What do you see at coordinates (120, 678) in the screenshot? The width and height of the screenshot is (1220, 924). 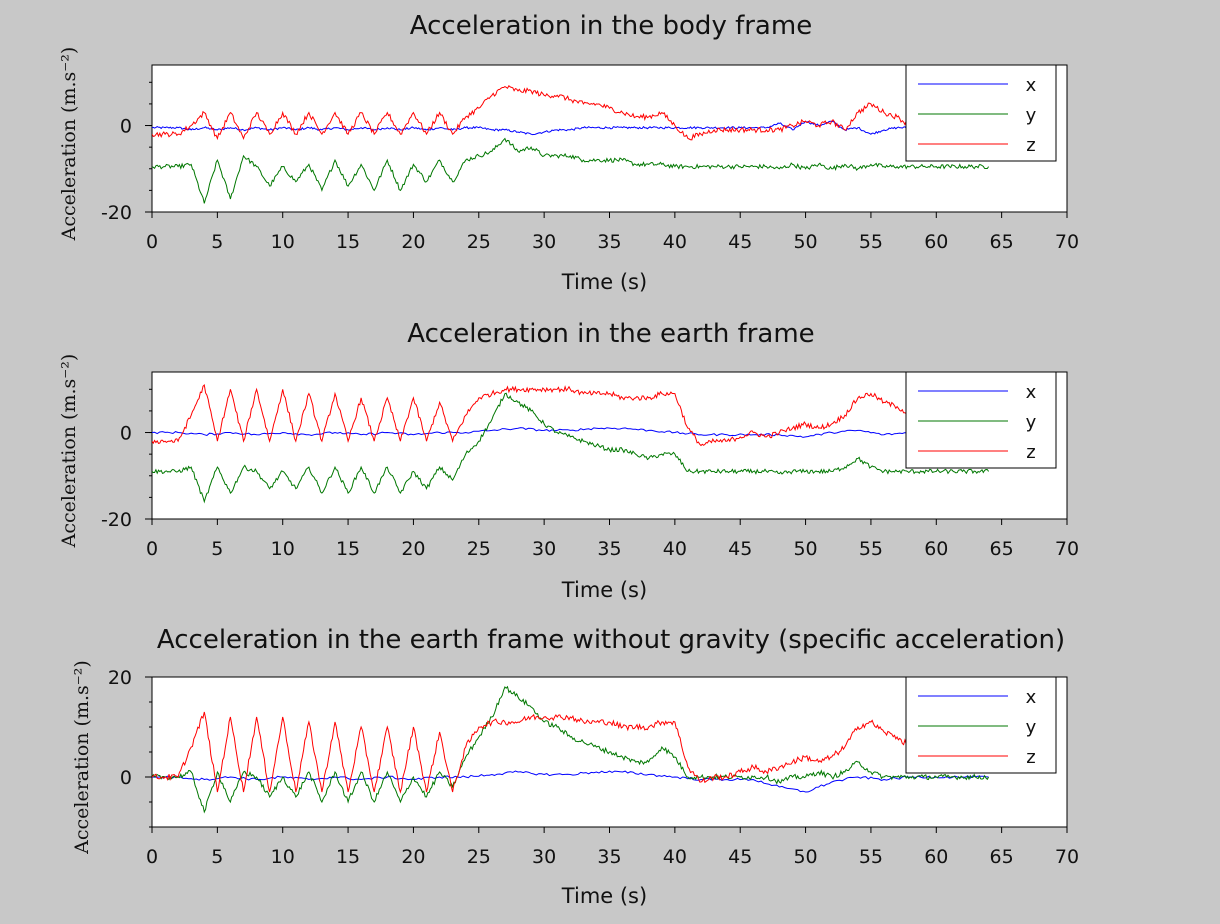 I see `y-tick-label: 20` at bounding box center [120, 678].